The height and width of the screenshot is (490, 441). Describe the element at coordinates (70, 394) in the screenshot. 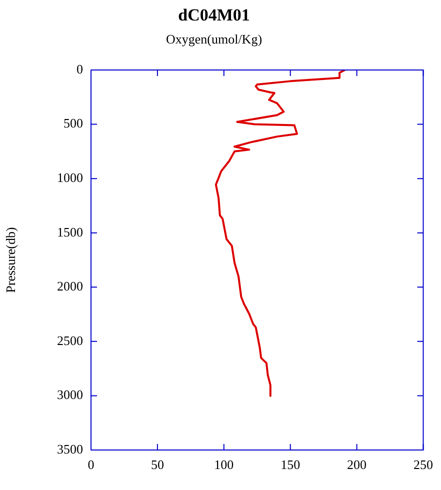

I see `y-tick-label: 3000` at that location.